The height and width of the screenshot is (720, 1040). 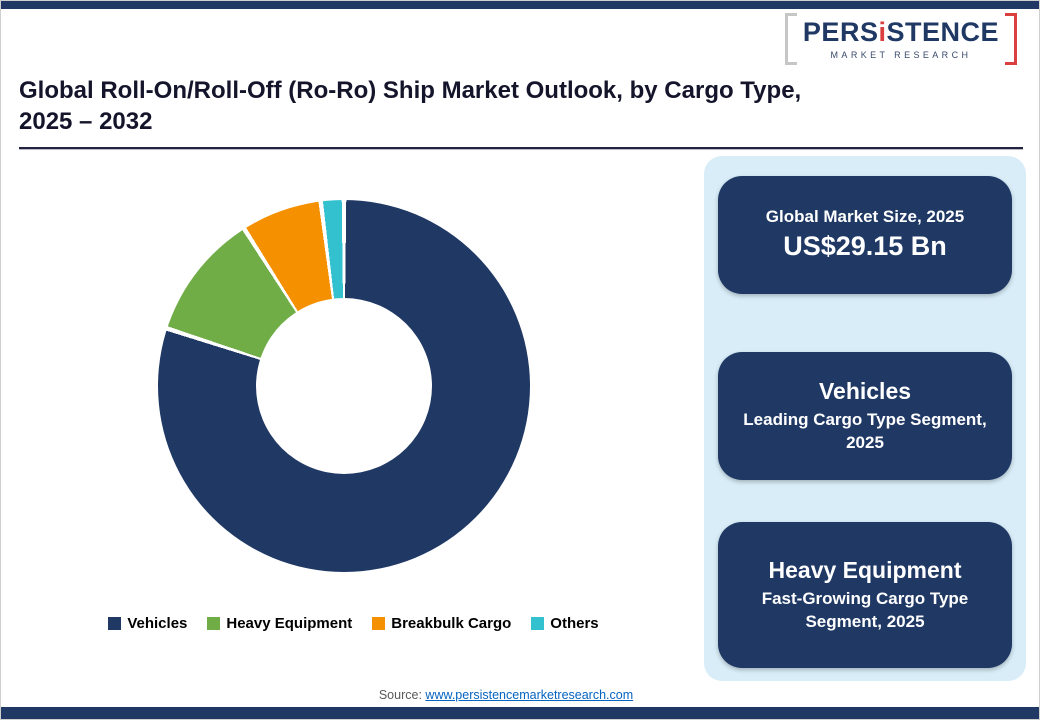 I want to click on legend-label: Others, so click(x=574, y=623).